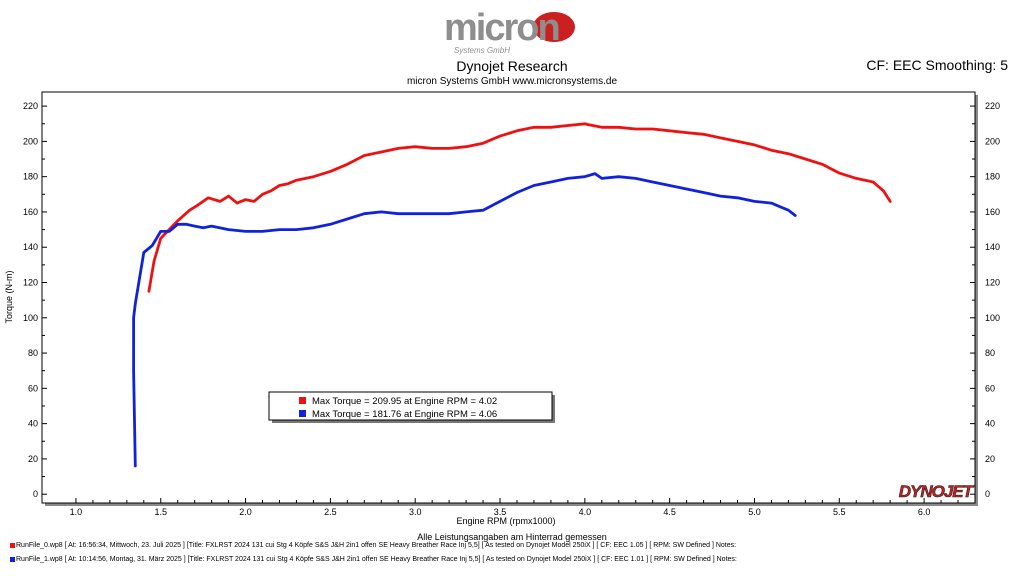  I want to click on y-tick-label-right: 120, so click(992, 283).